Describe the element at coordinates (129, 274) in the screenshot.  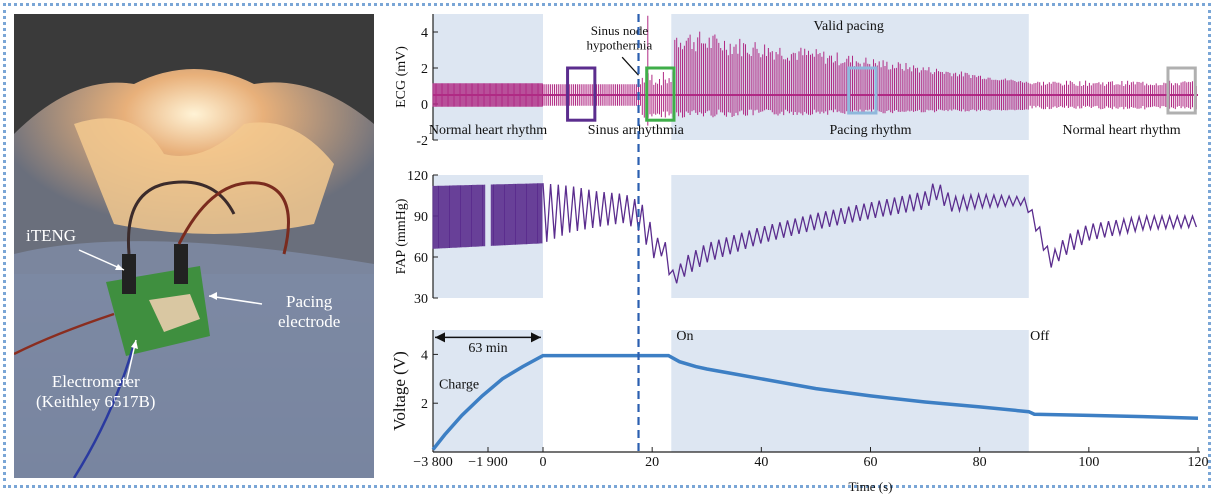
I see `connector-left` at that location.